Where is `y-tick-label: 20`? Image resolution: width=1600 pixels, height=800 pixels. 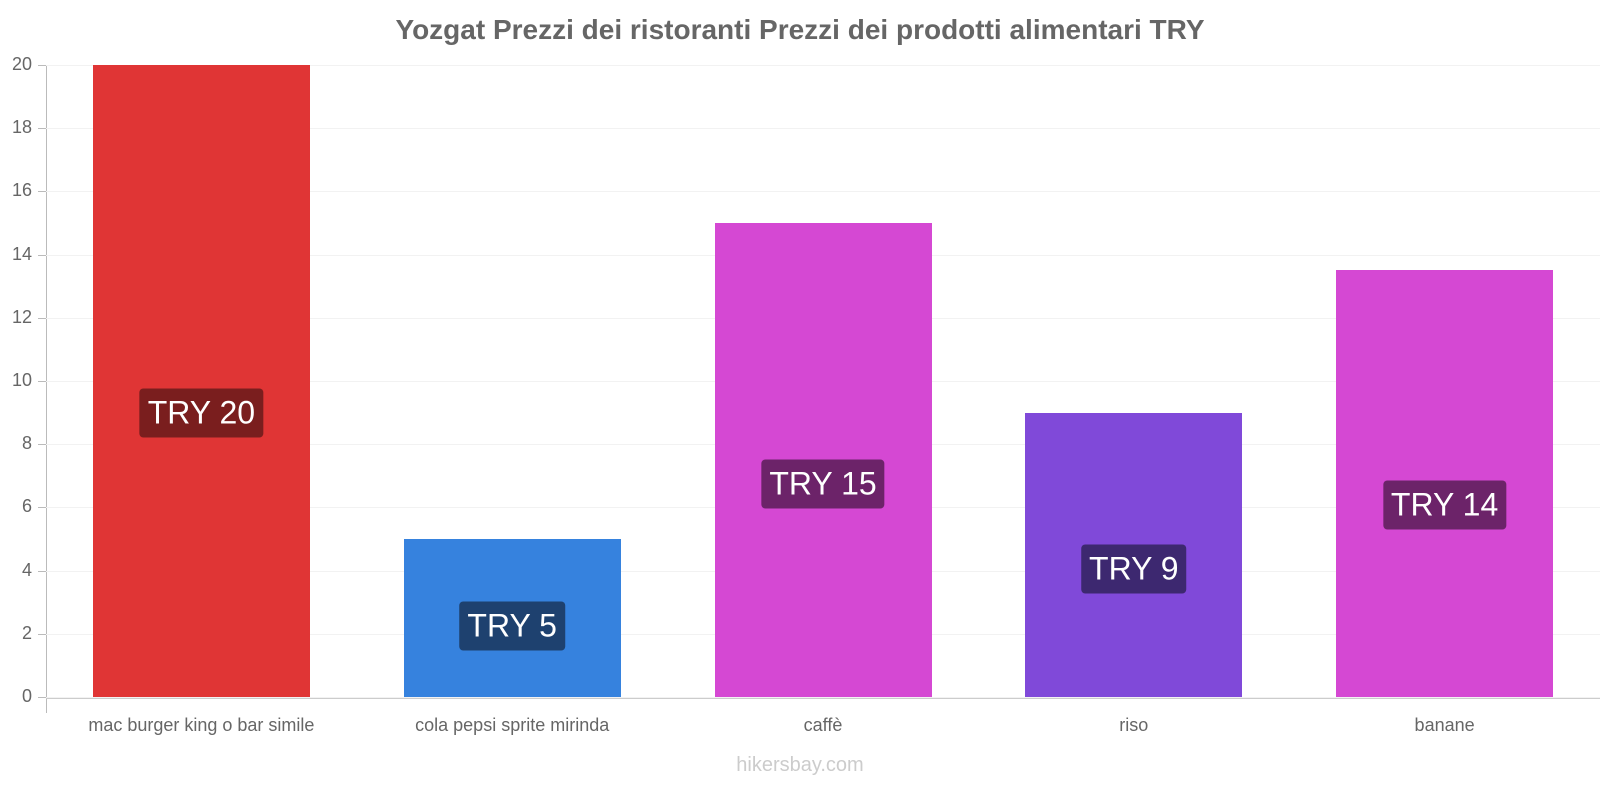
y-tick-label: 20 is located at coordinates (21, 64).